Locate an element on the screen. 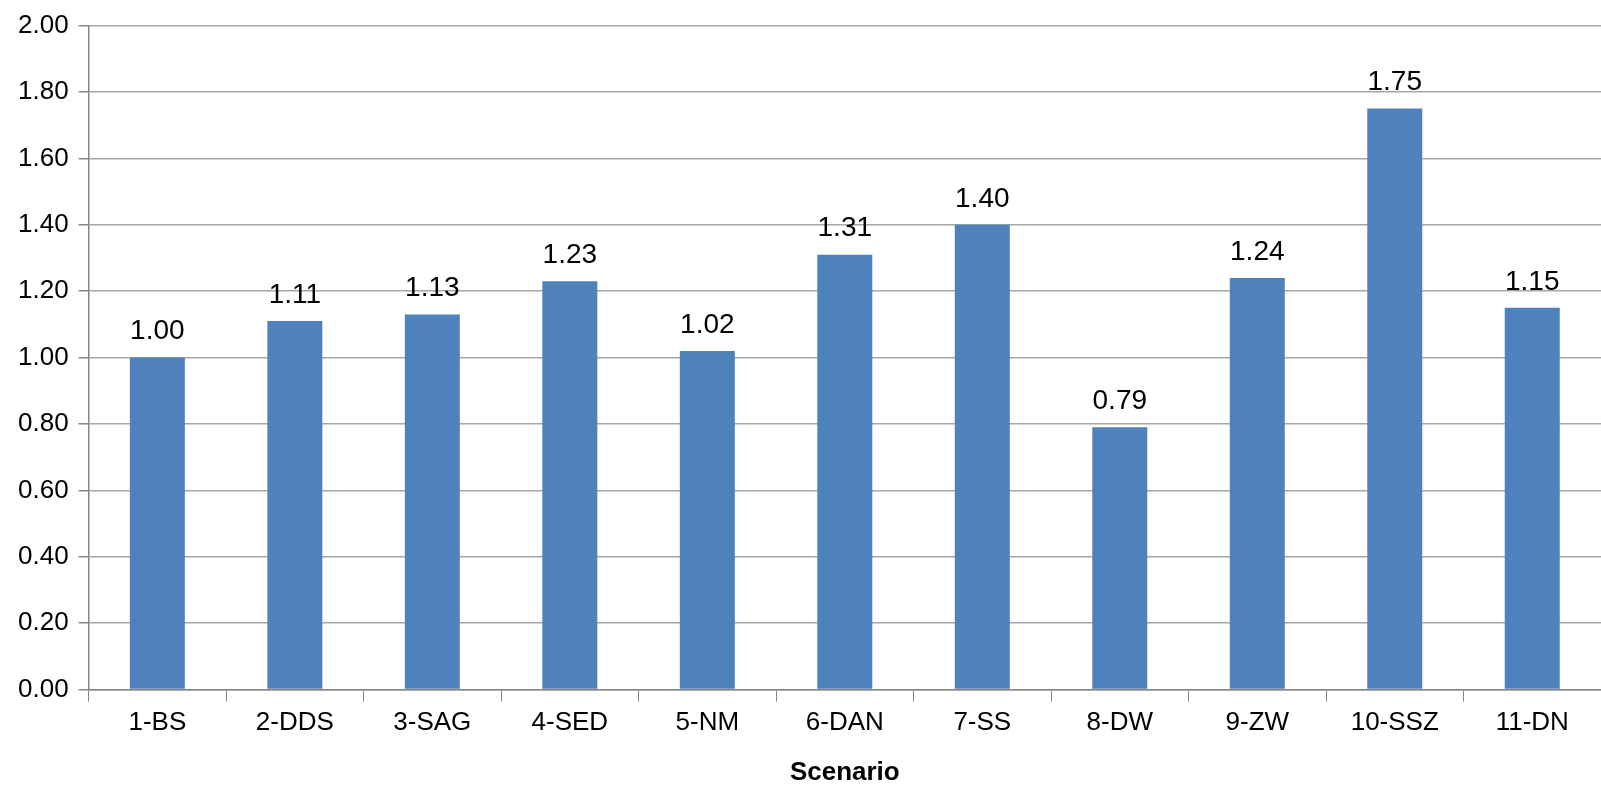 This screenshot has width=1601, height=802. y-tick-label: 0.60 is located at coordinates (43, 488).